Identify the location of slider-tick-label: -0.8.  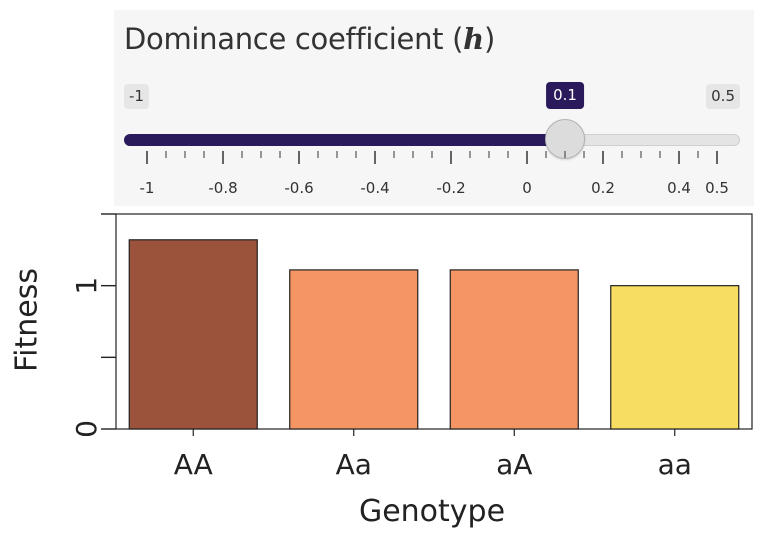
(223, 188).